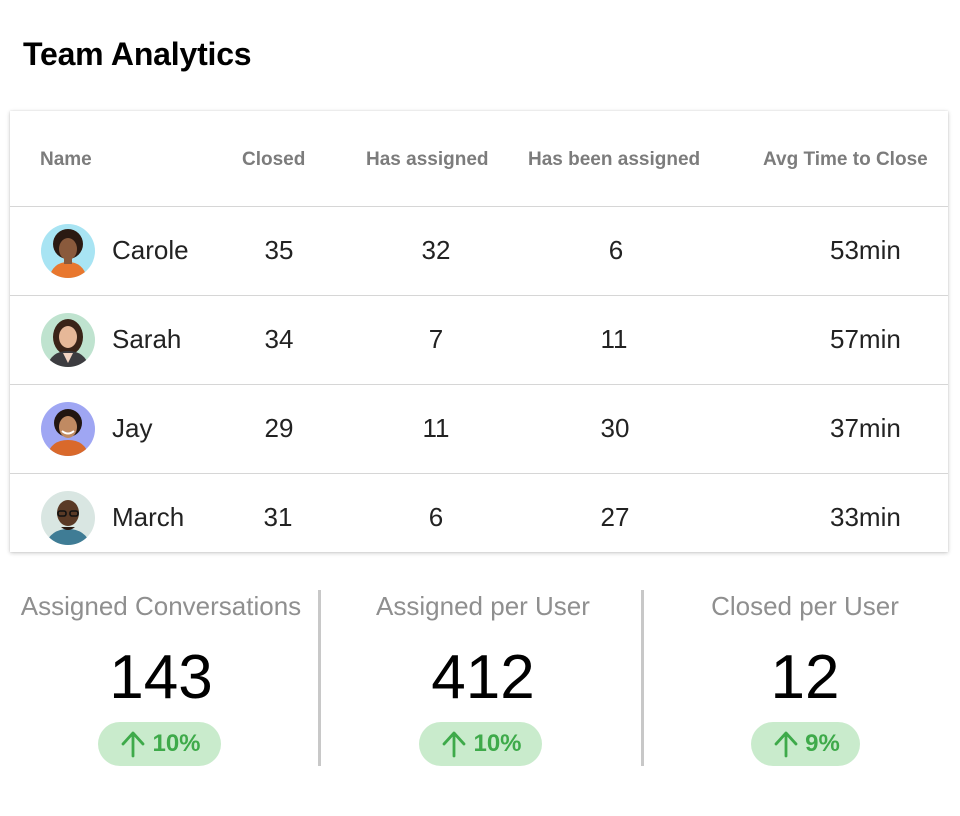  Describe the element at coordinates (436, 339) in the screenshot. I see `has-assigned-value: 7` at that location.